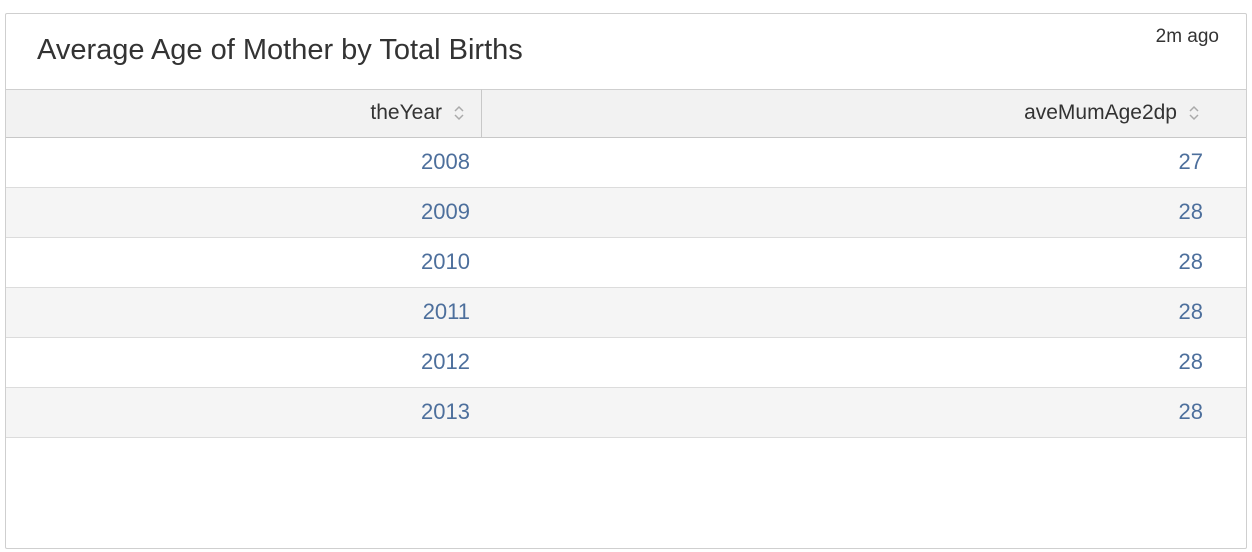  I want to click on table-row: 2010 28, so click(626, 263).